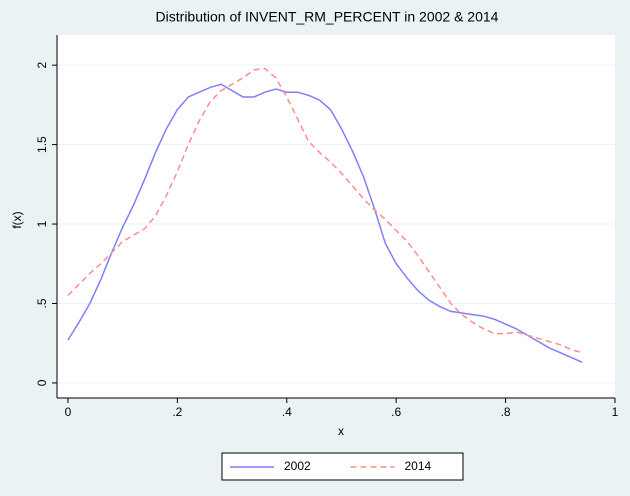 The width and height of the screenshot is (630, 496). Describe the element at coordinates (42, 382) in the screenshot. I see `y-tick-label: 0` at that location.